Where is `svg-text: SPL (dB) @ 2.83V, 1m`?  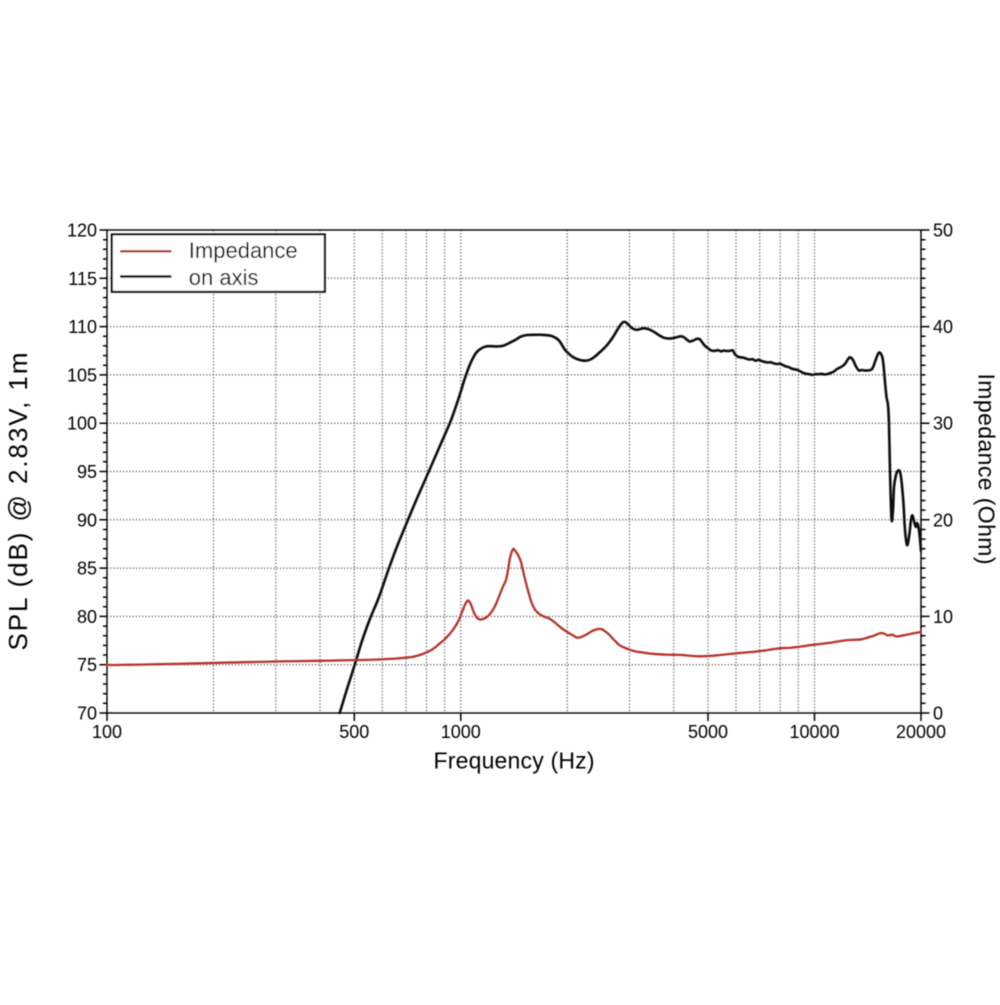
svg-text: SPL (dB) @ 2.83V, 1m is located at coordinates (18, 502).